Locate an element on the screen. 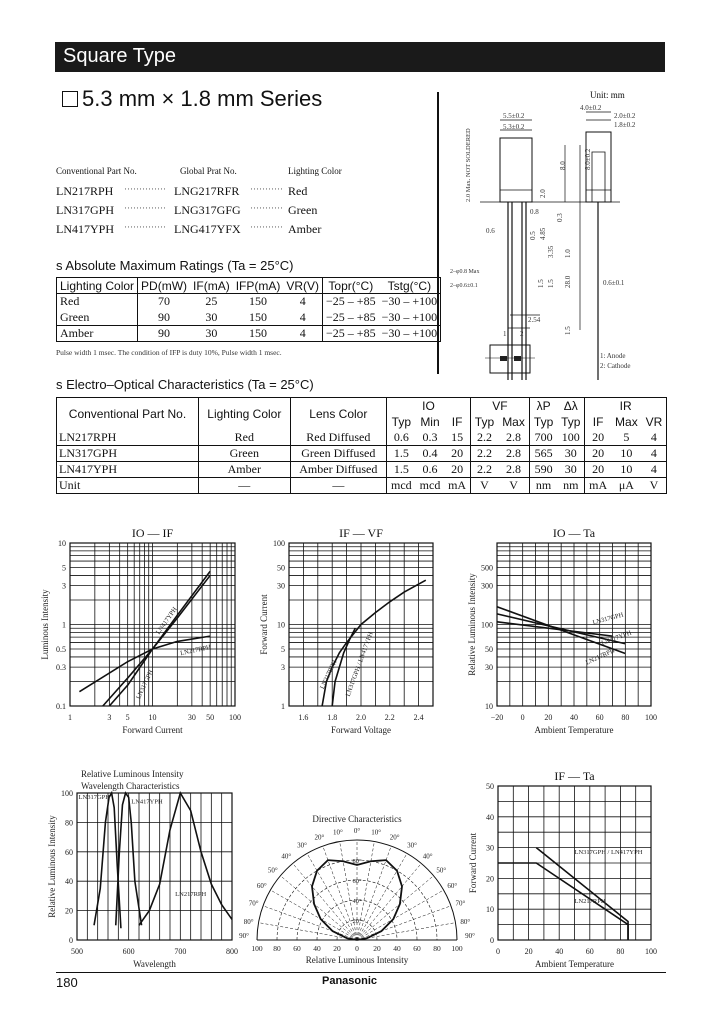 This screenshot has height=1012, width=720. dimension-label: 1 is located at coordinates (505, 334).